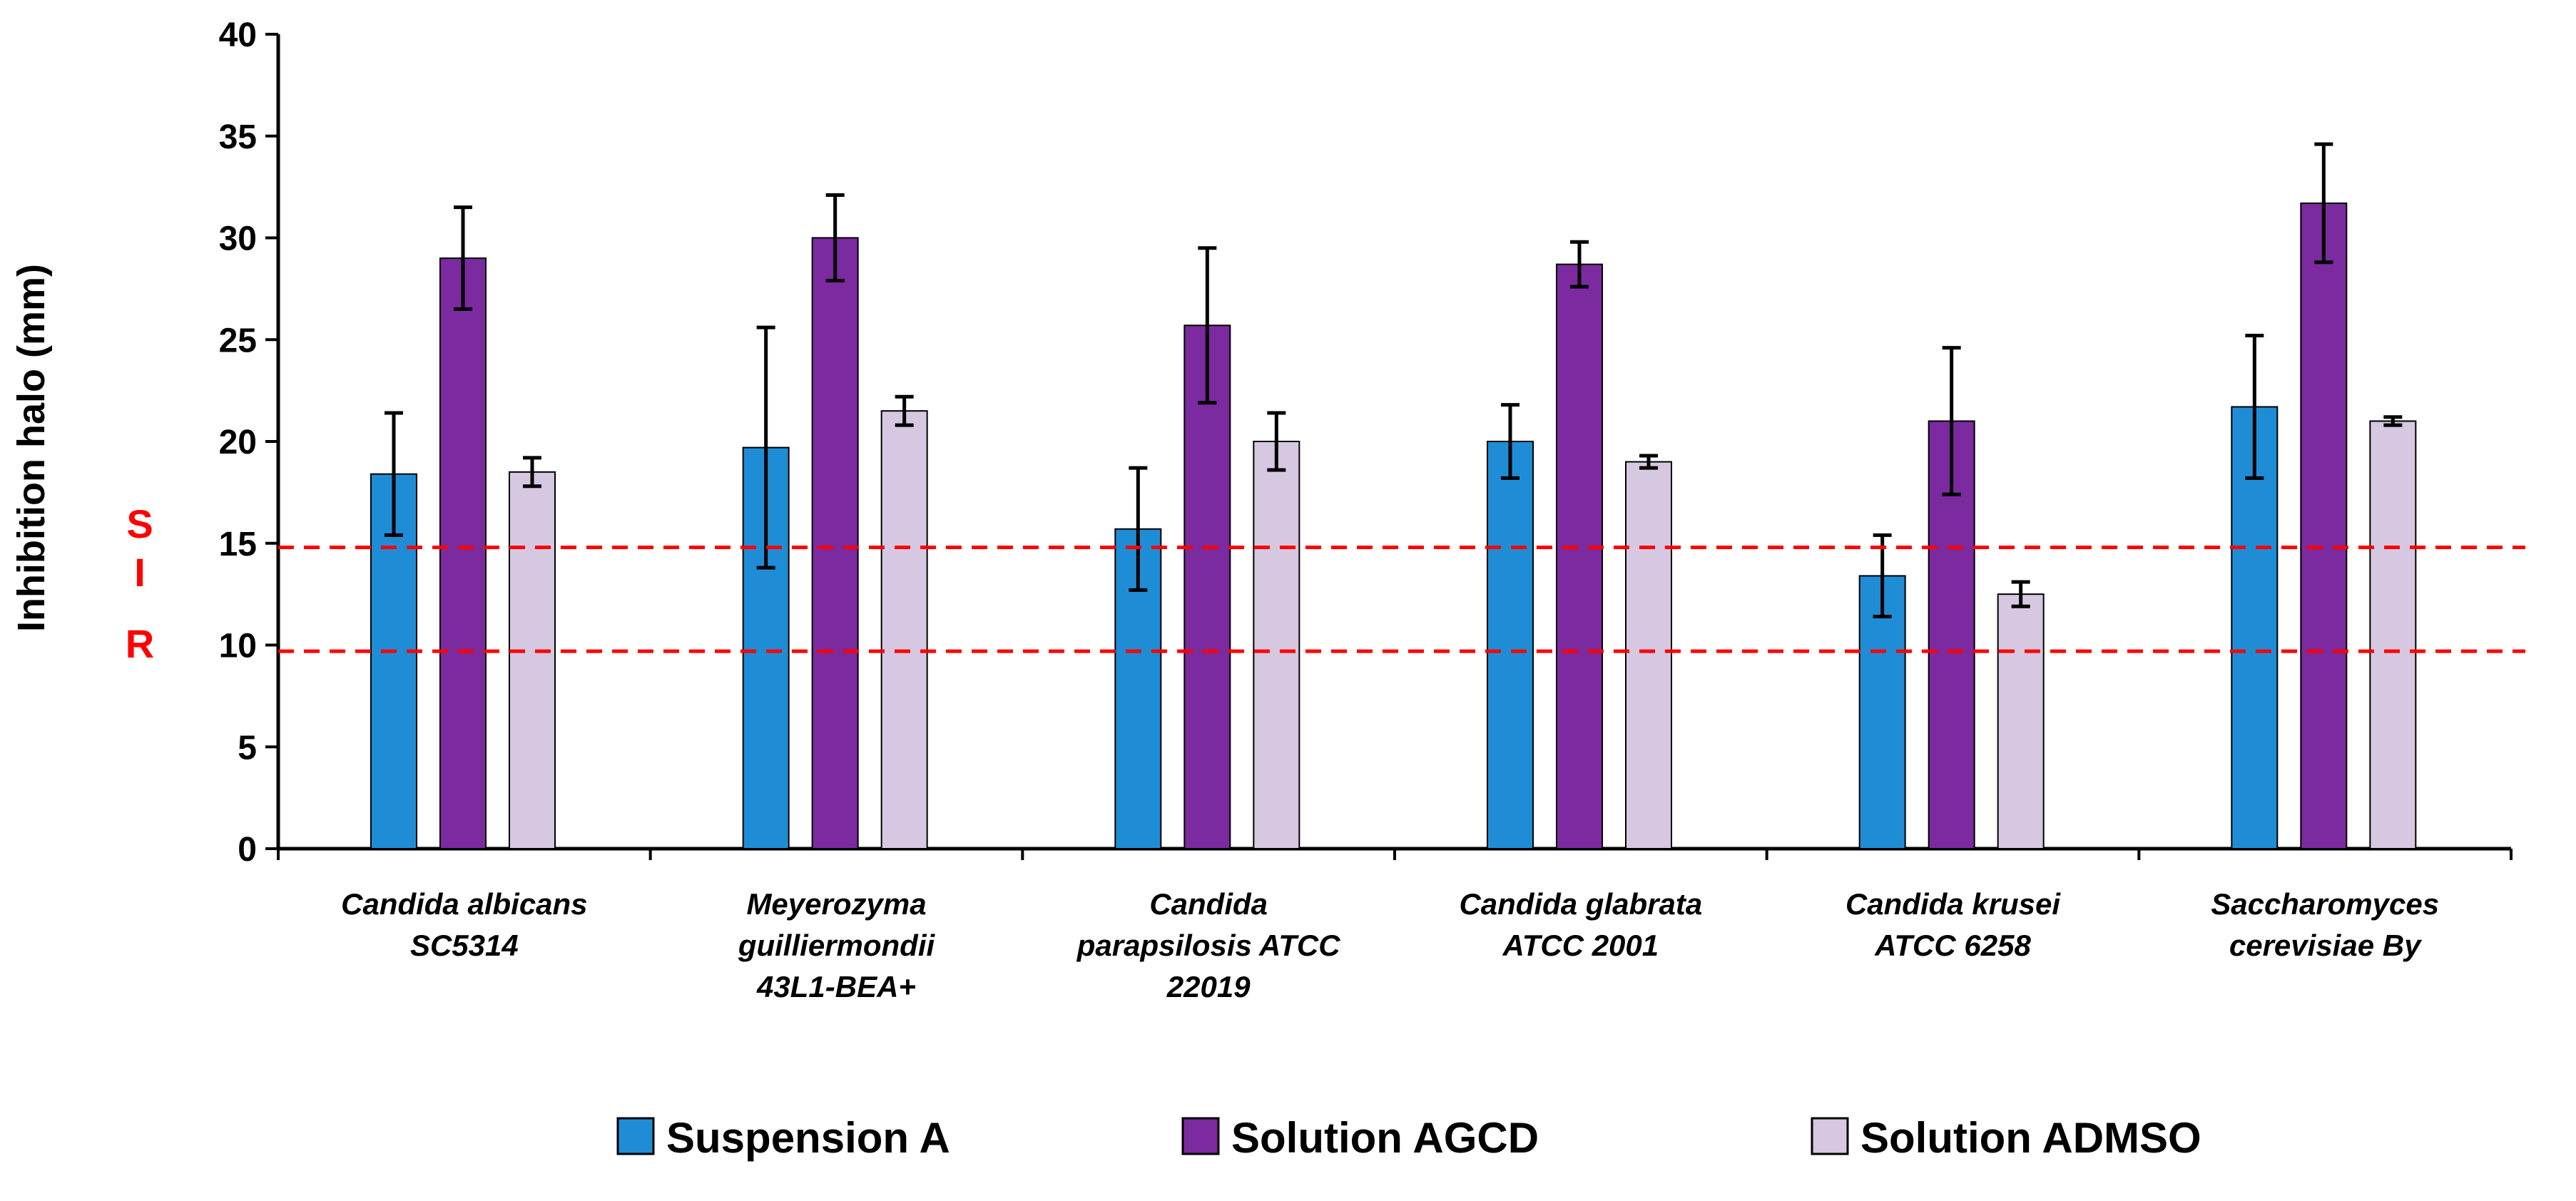  I want to click on x-tick-label: Candida albicans SC5314, so click(464, 924).